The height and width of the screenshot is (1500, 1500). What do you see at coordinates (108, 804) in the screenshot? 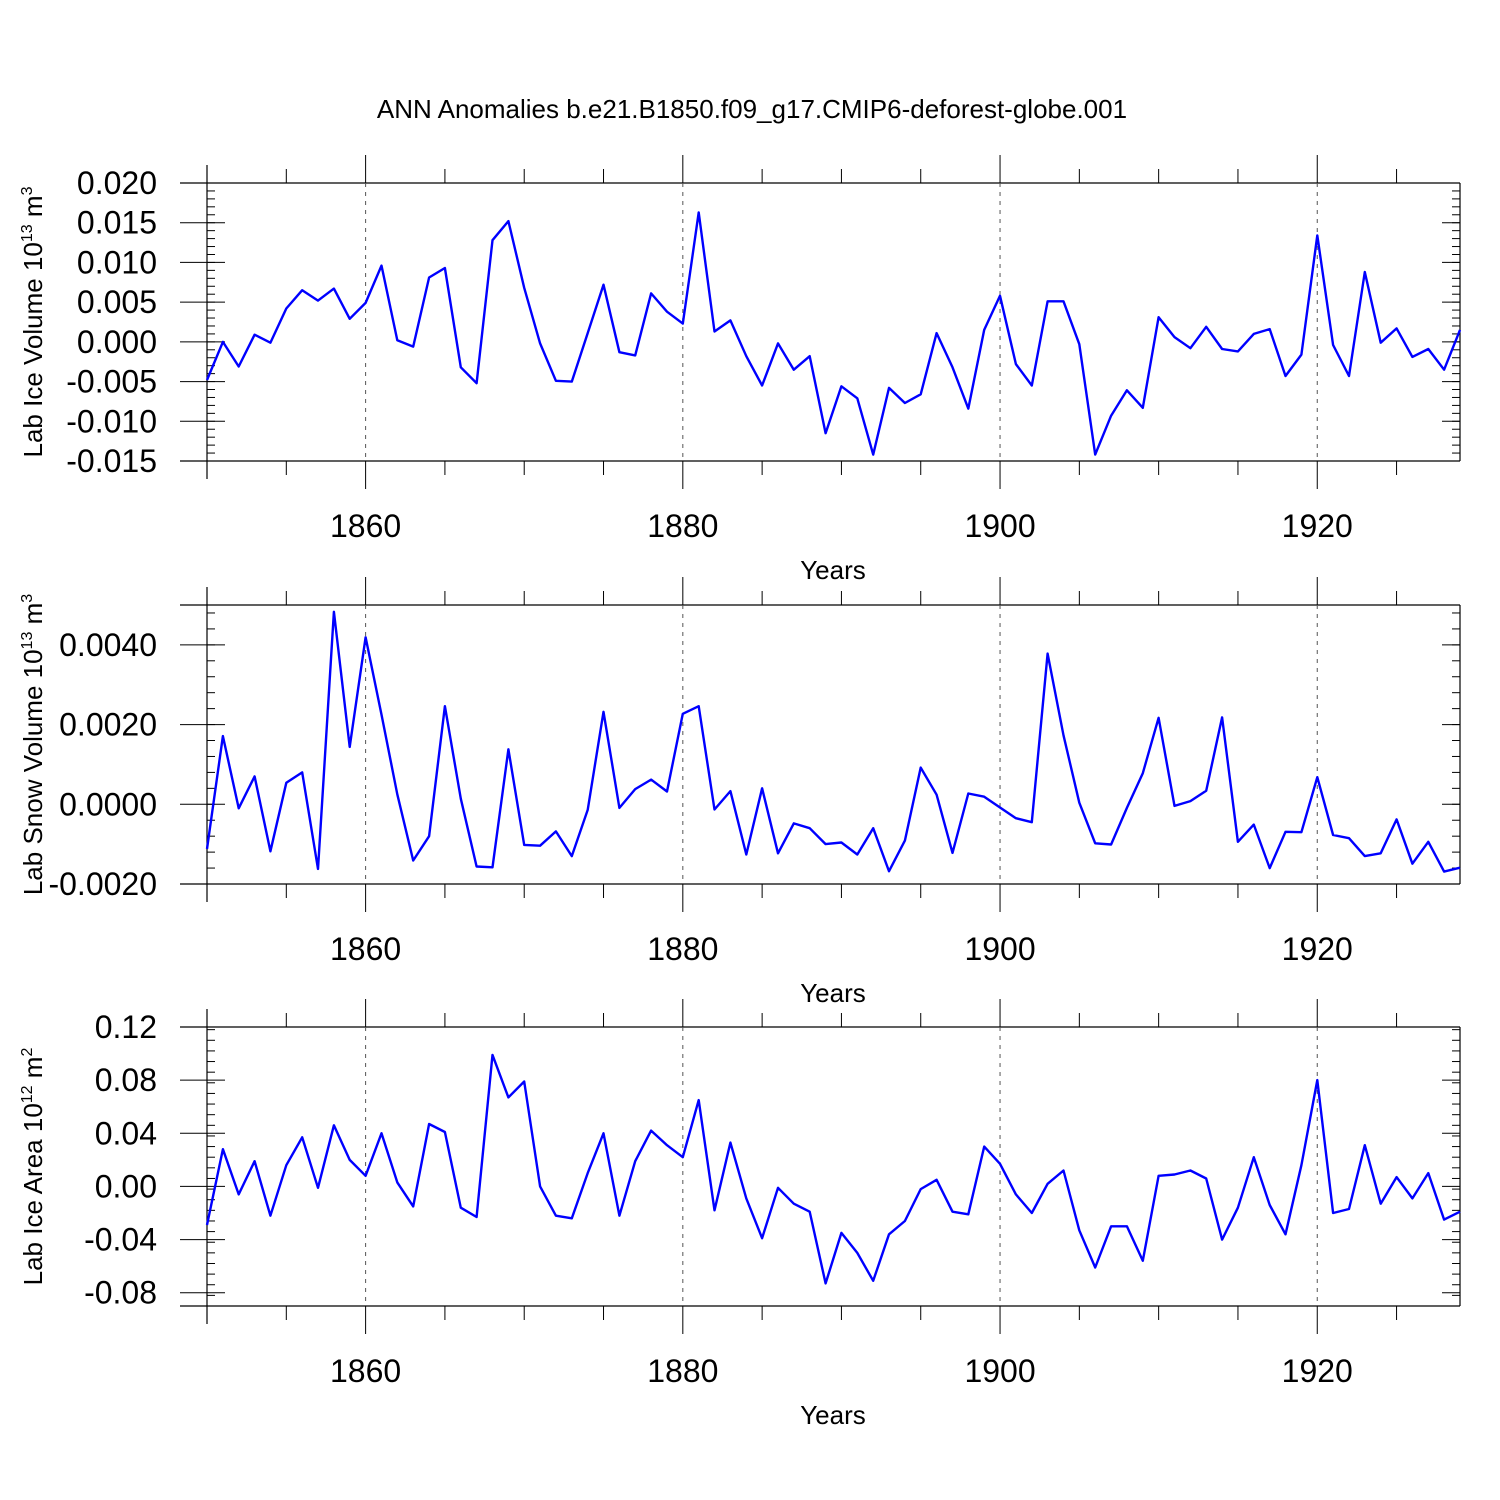
I see `y-tick-label: 0.0000` at bounding box center [108, 804].